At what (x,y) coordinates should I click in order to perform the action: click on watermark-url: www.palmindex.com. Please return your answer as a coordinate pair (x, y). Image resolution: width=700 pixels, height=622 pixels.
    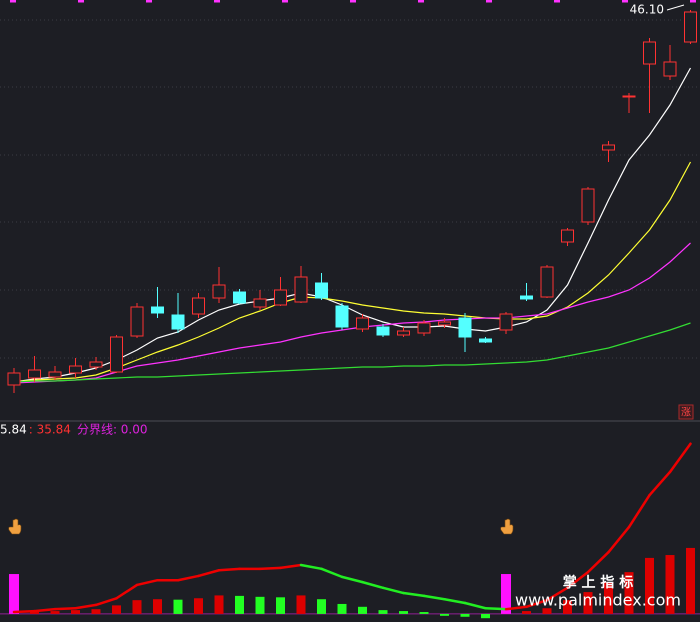
    Looking at the image, I should click on (598, 600).